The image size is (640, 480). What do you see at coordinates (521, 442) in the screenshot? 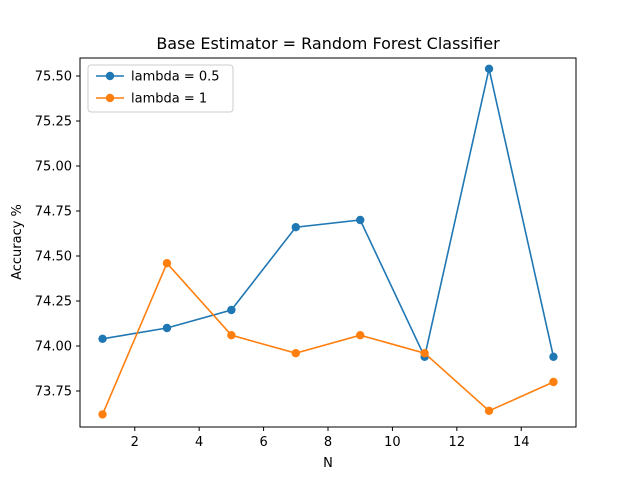
I see `x-tick-label: 14` at bounding box center [521, 442].